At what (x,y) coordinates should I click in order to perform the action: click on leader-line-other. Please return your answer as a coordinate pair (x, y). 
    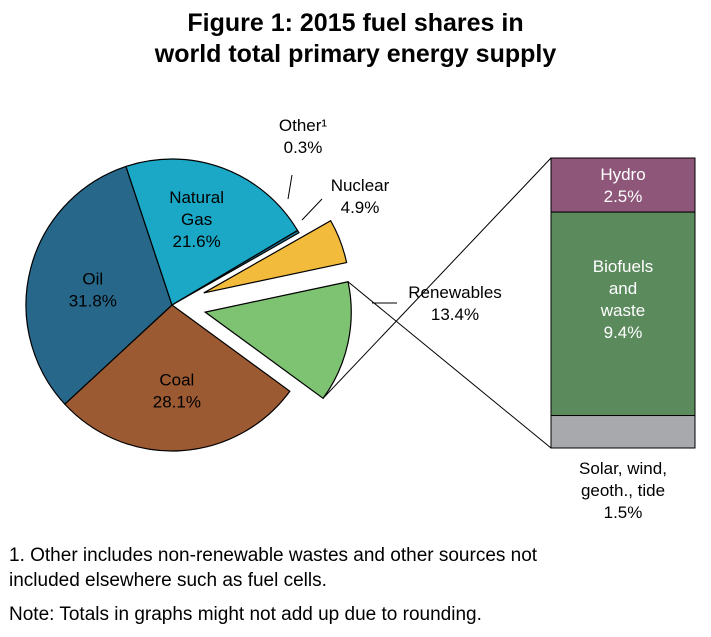
    Looking at the image, I should click on (290, 187).